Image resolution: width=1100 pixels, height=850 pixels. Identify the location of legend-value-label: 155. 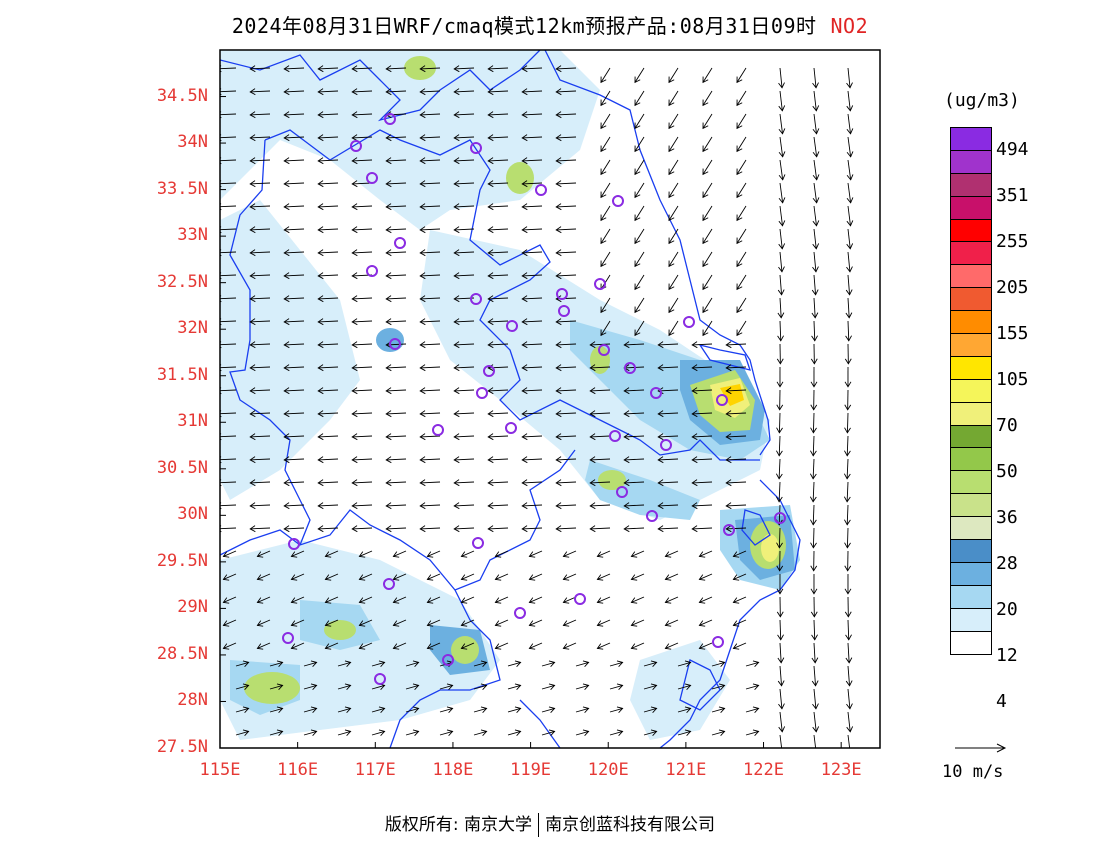
(1012, 333).